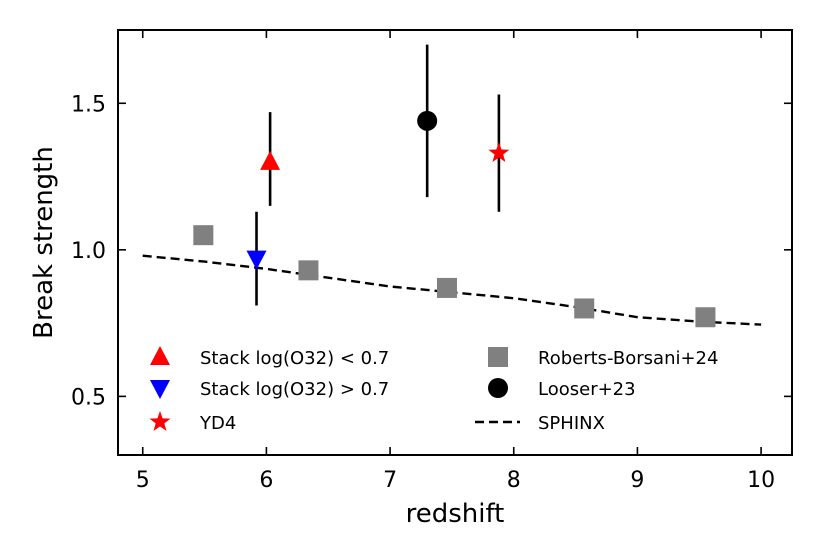 This screenshot has height=554, width=830. Describe the element at coordinates (294, 358) in the screenshot. I see `legend-label-stack-log-o32-0-7: Stack log(O32) < 0.7` at that location.